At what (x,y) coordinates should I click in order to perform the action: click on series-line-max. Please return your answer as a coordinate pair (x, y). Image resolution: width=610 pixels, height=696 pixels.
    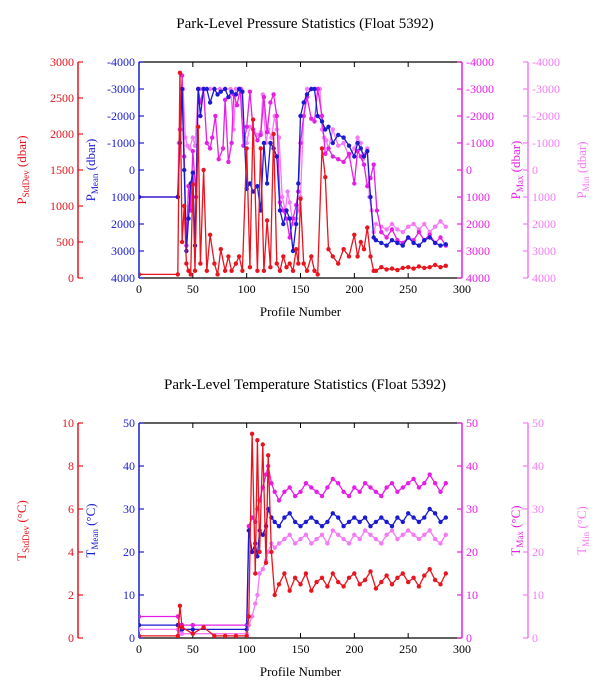
    Looking at the image, I should click on (293, 545).